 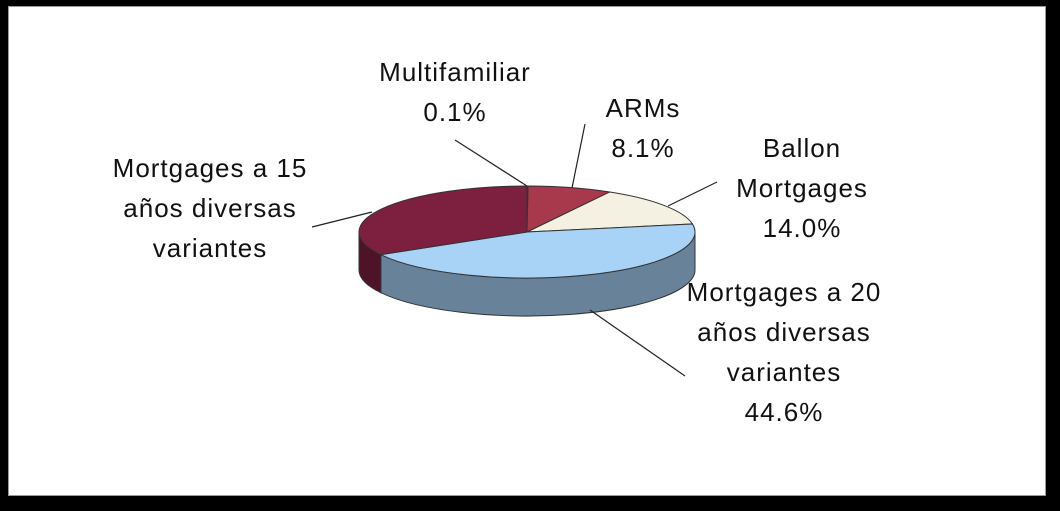 I want to click on category-label: Mortgages a 15 años diversas variantes, so click(x=210, y=208).